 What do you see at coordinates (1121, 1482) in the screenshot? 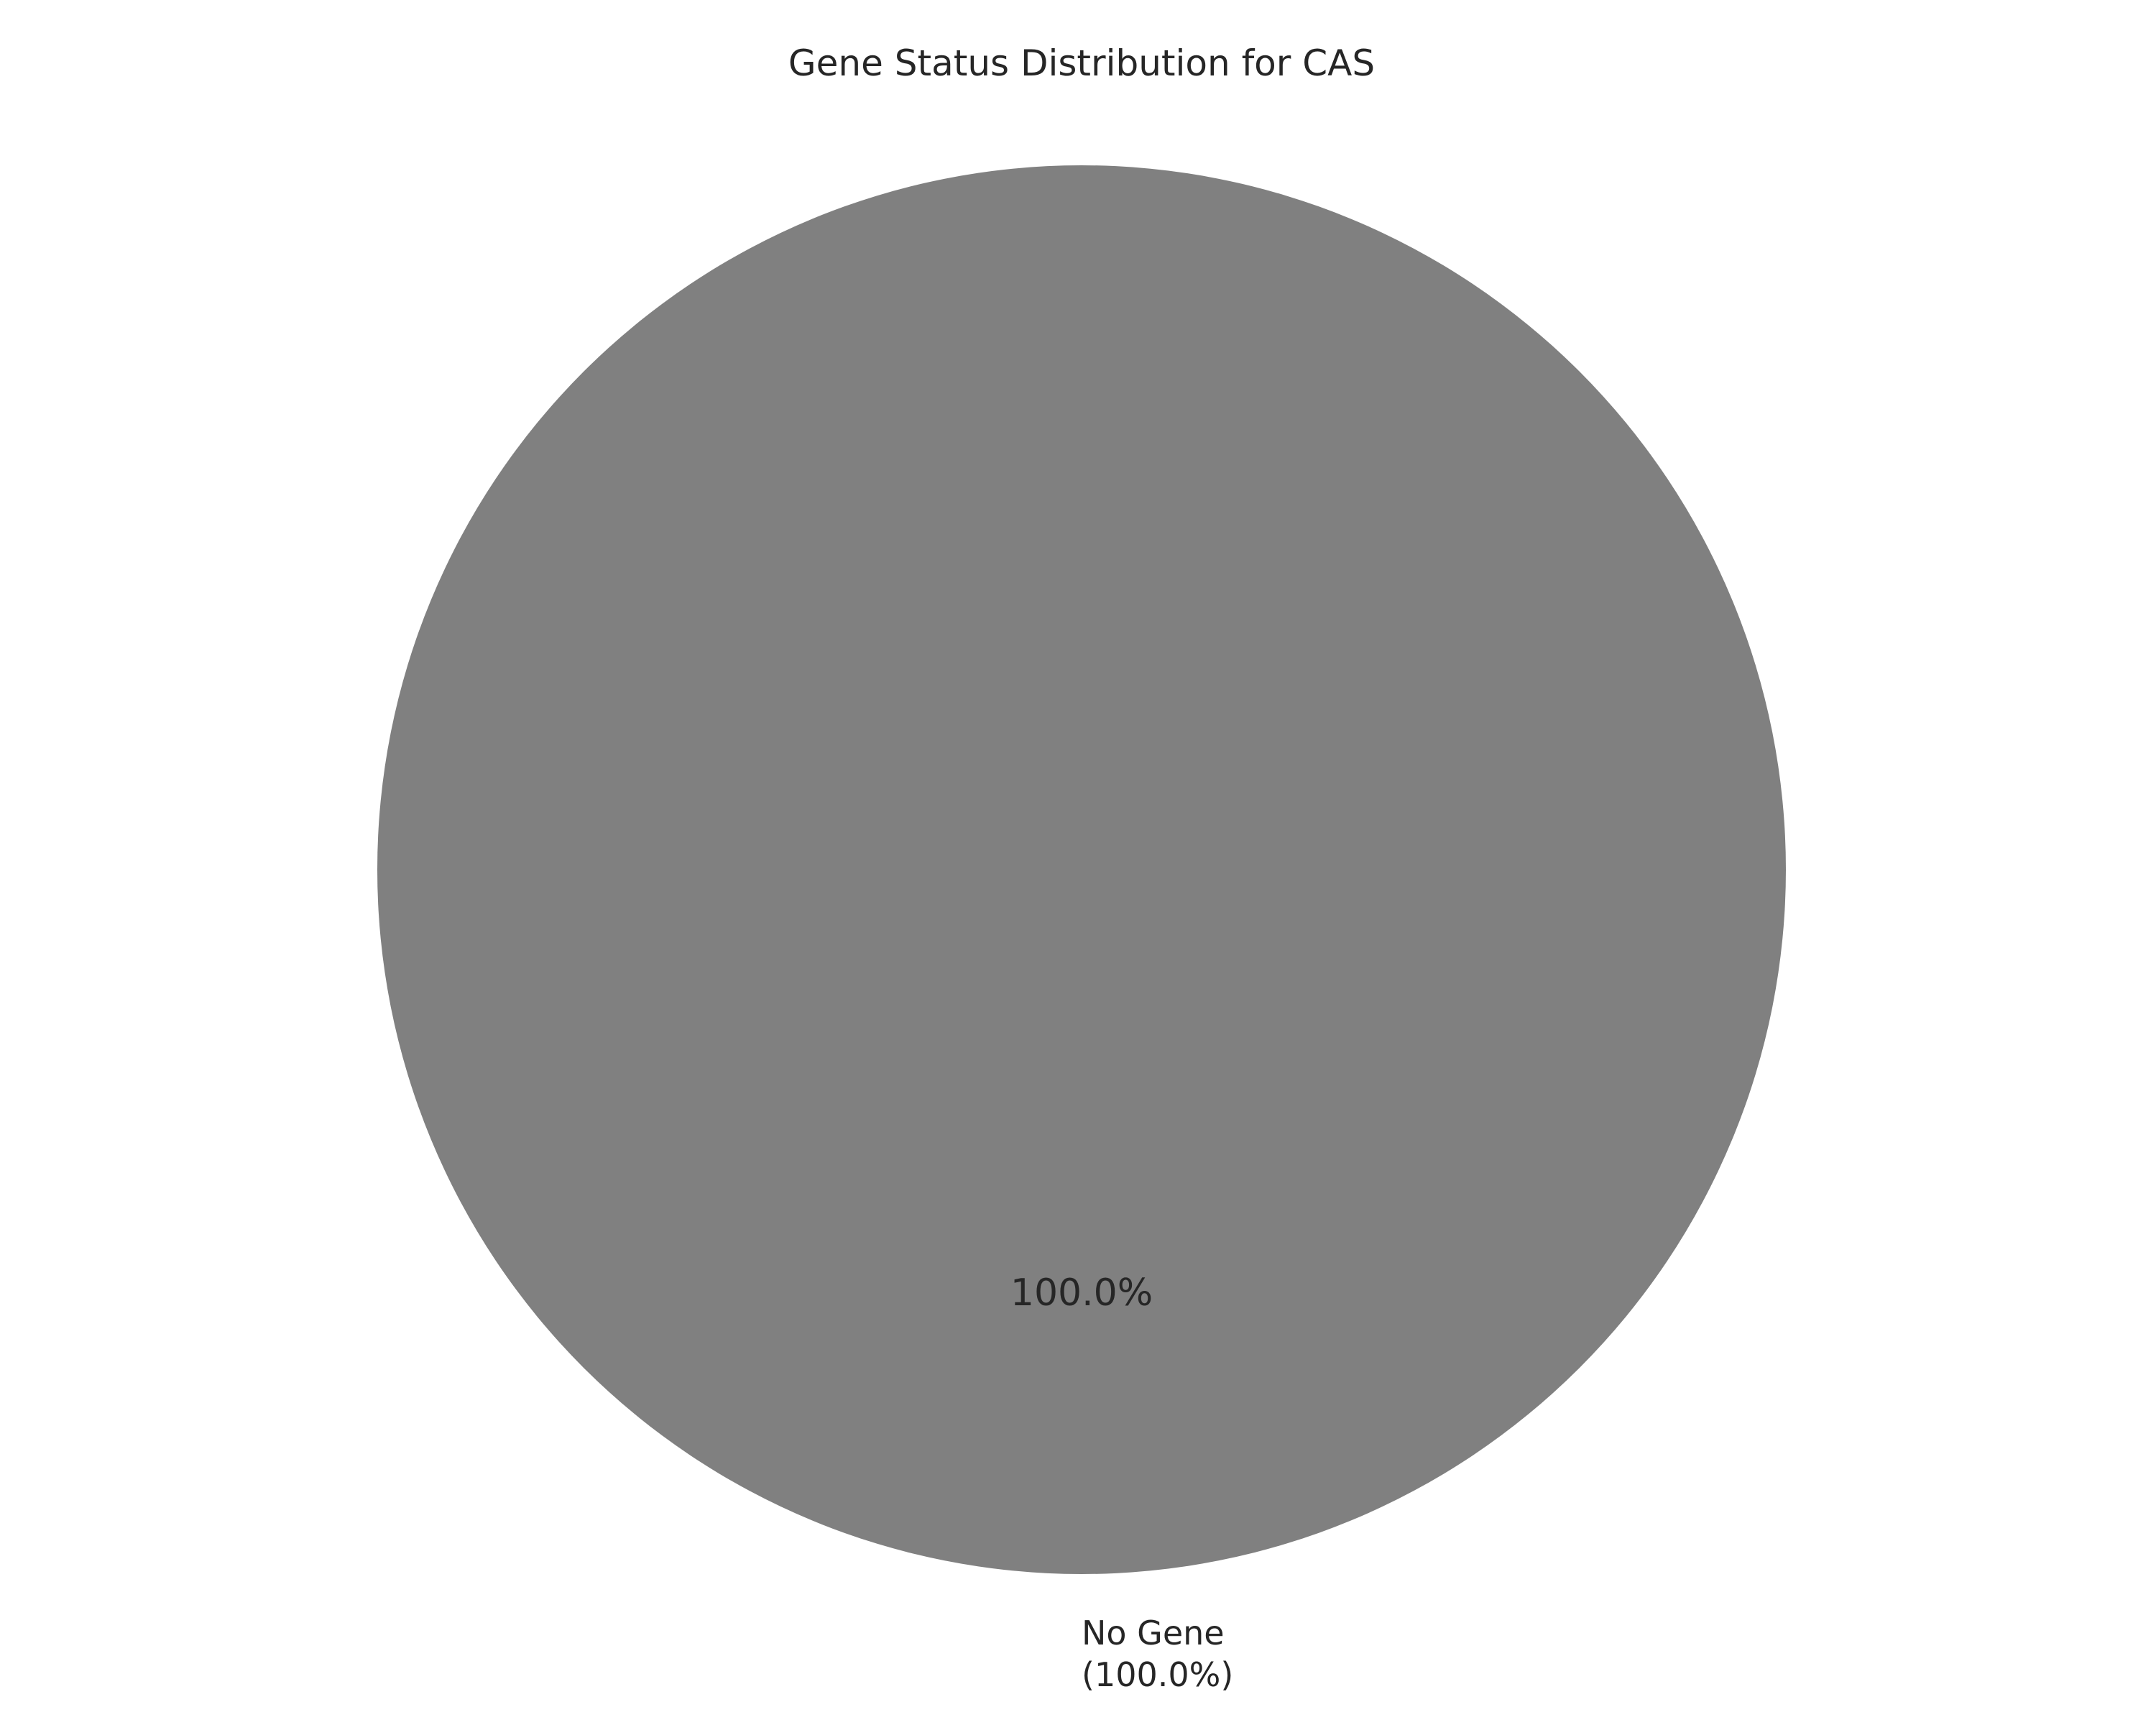
I see `labels-layer: 100.0% No Gene (100.0%)` at bounding box center [1121, 1482].